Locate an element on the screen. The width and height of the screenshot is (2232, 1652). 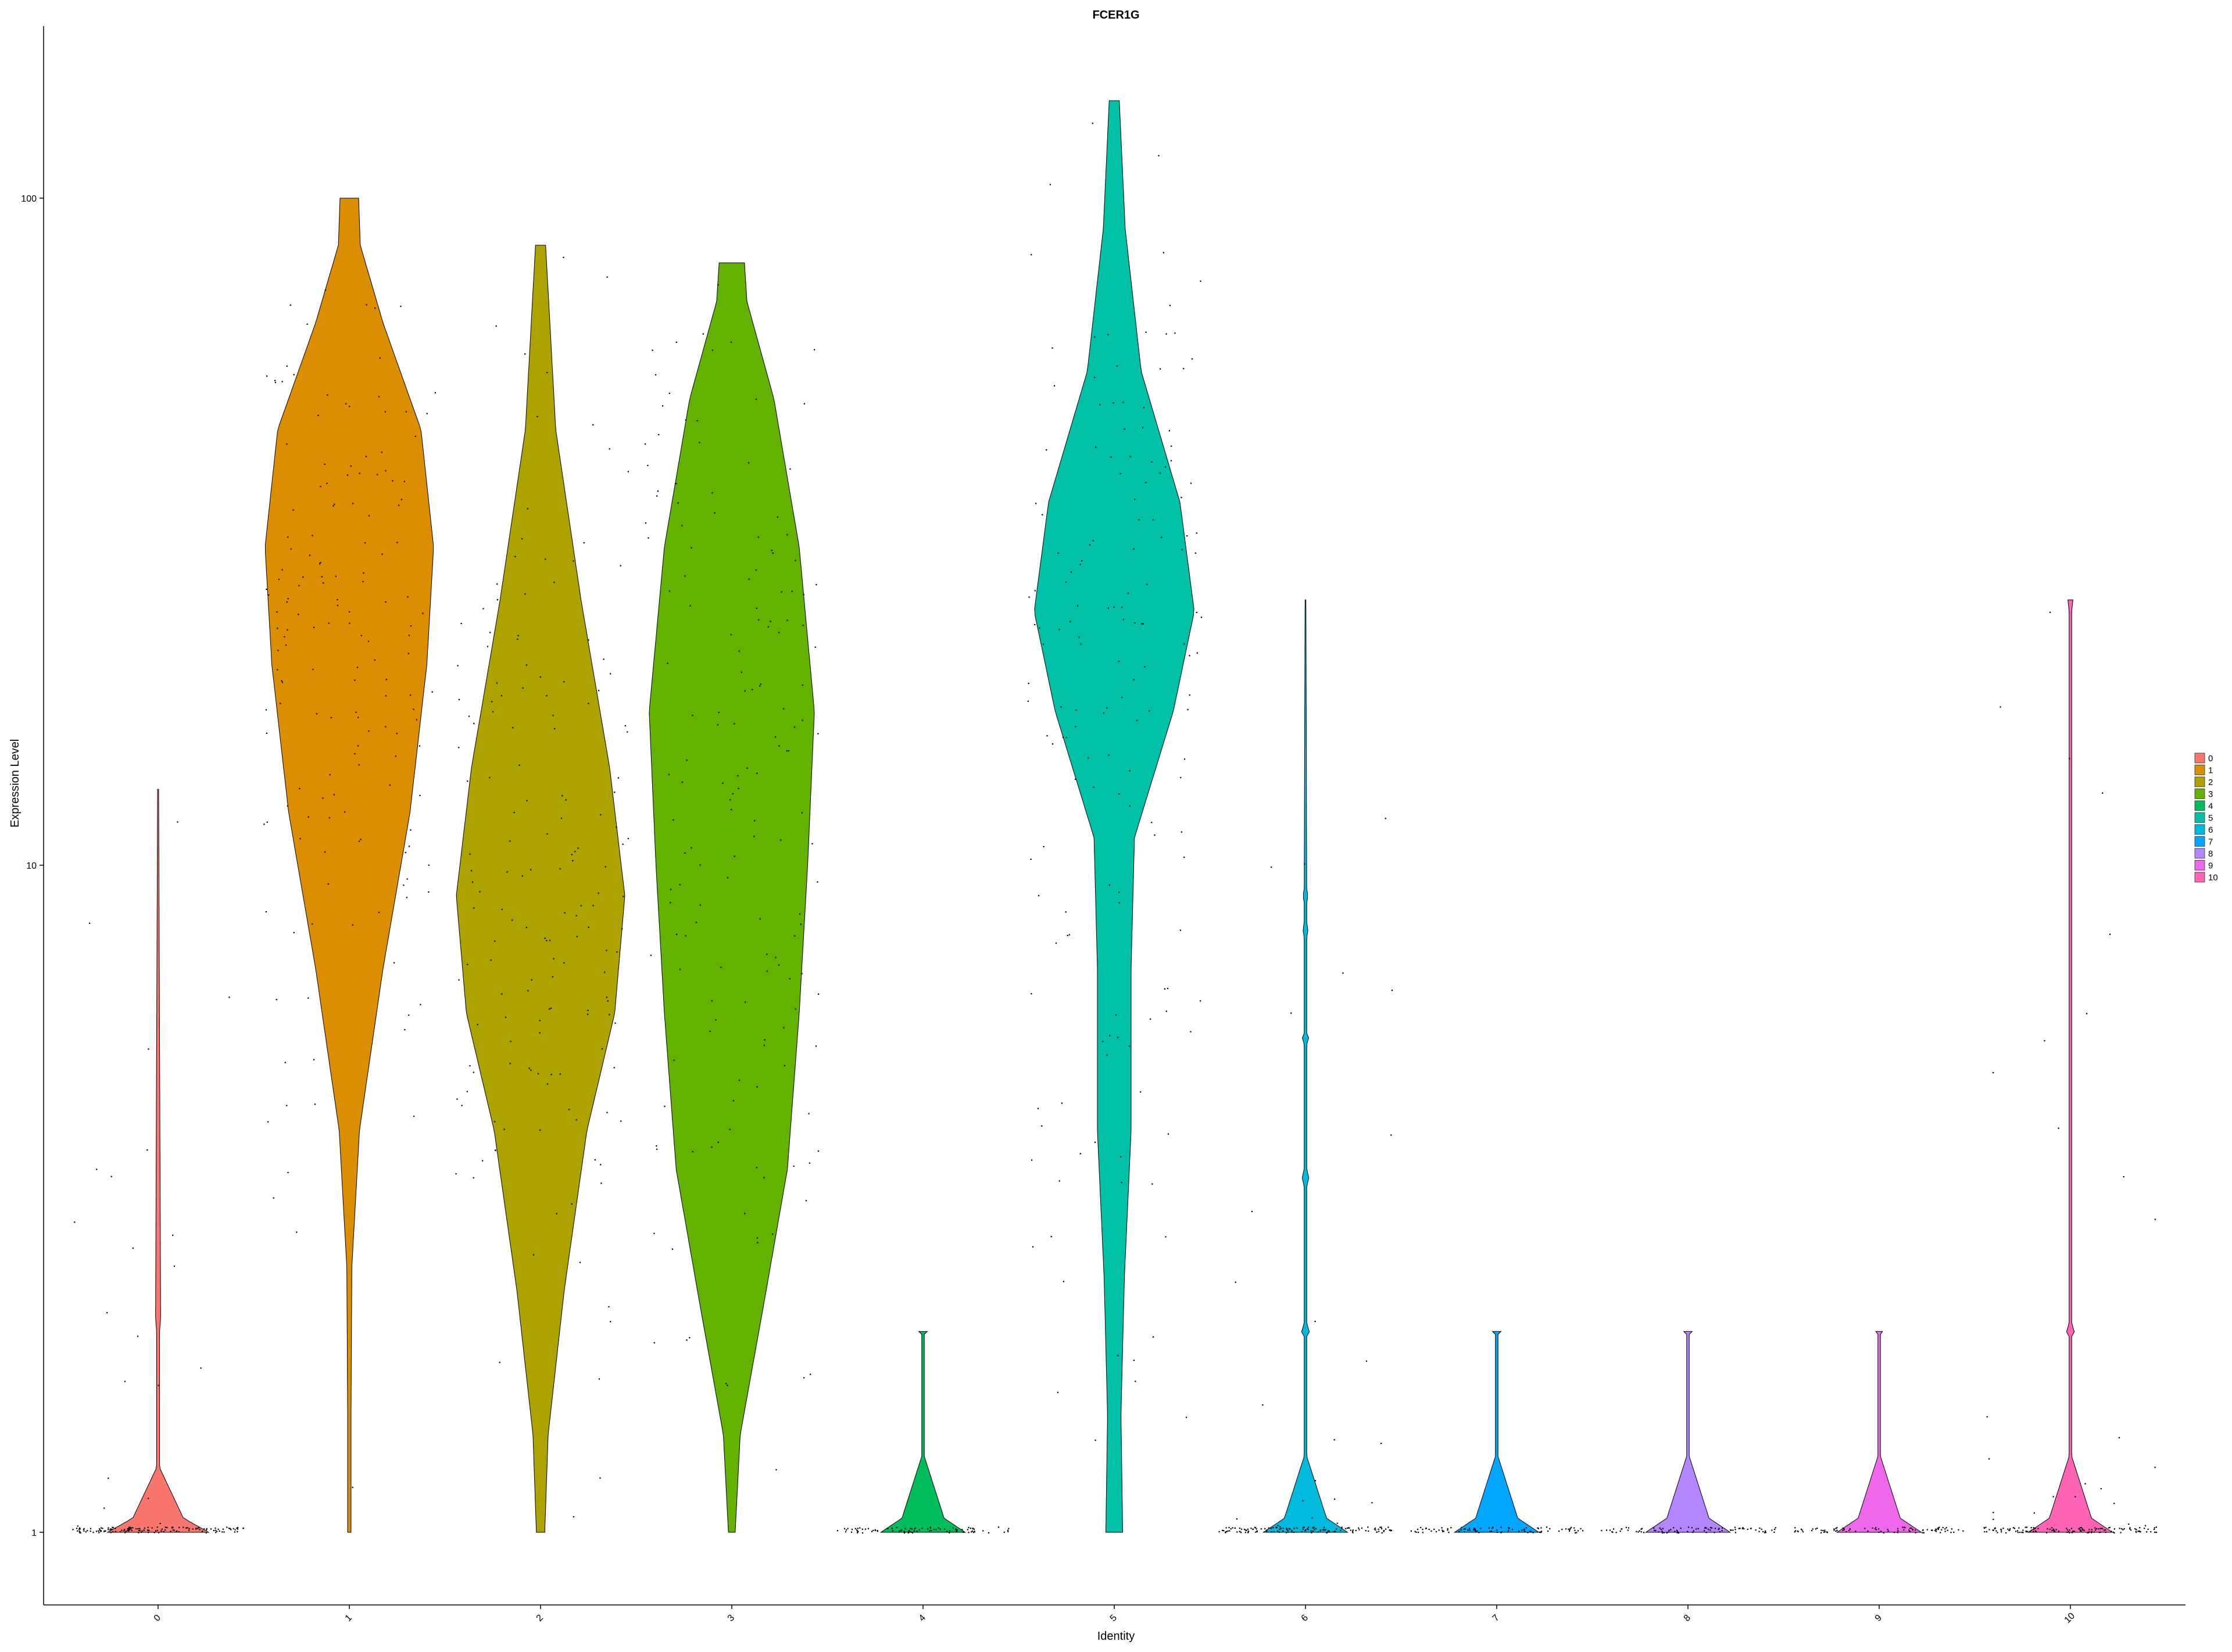
legend-label: 4 is located at coordinates (2210, 806).